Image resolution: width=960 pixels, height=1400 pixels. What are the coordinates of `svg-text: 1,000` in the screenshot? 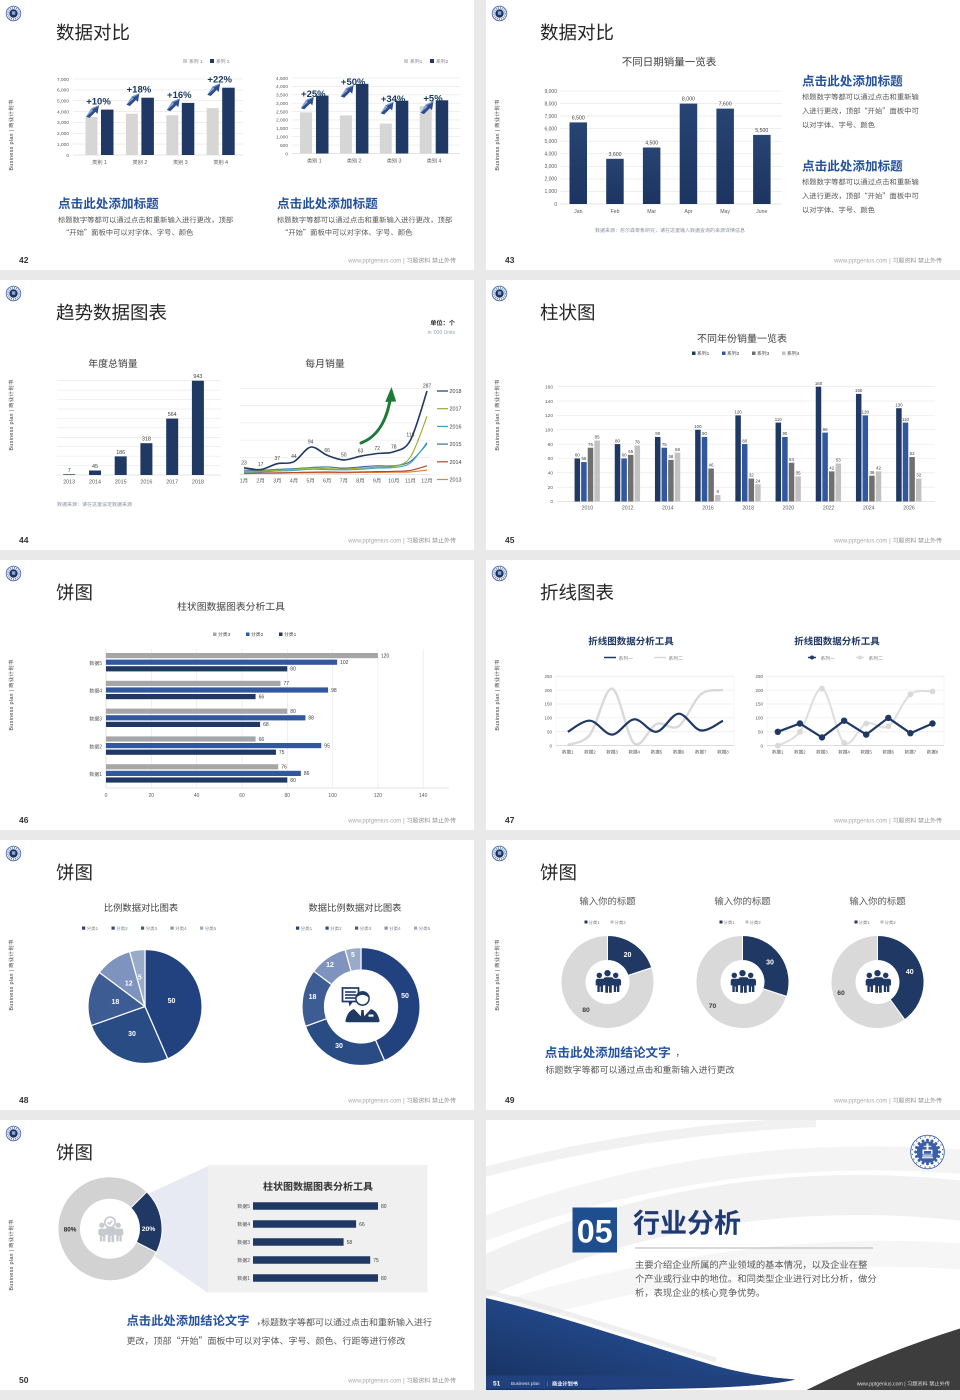 It's located at (63, 144).